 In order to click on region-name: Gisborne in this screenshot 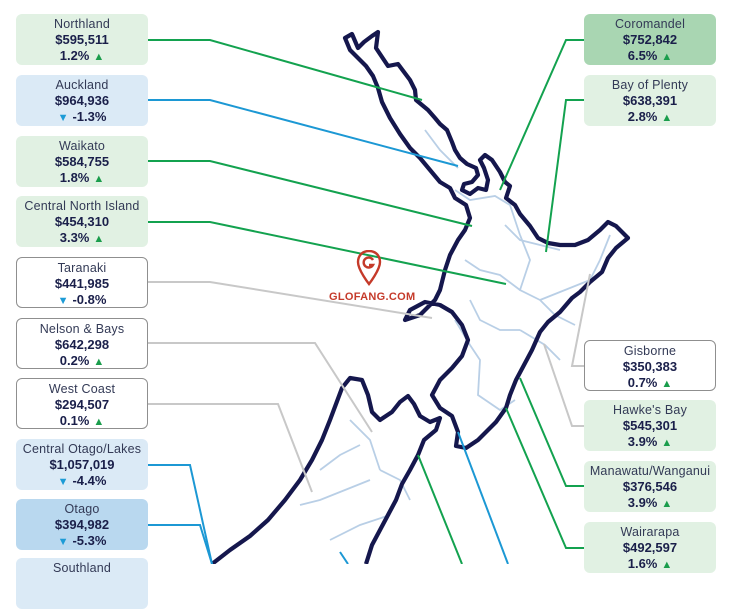, I will do `click(650, 351)`.